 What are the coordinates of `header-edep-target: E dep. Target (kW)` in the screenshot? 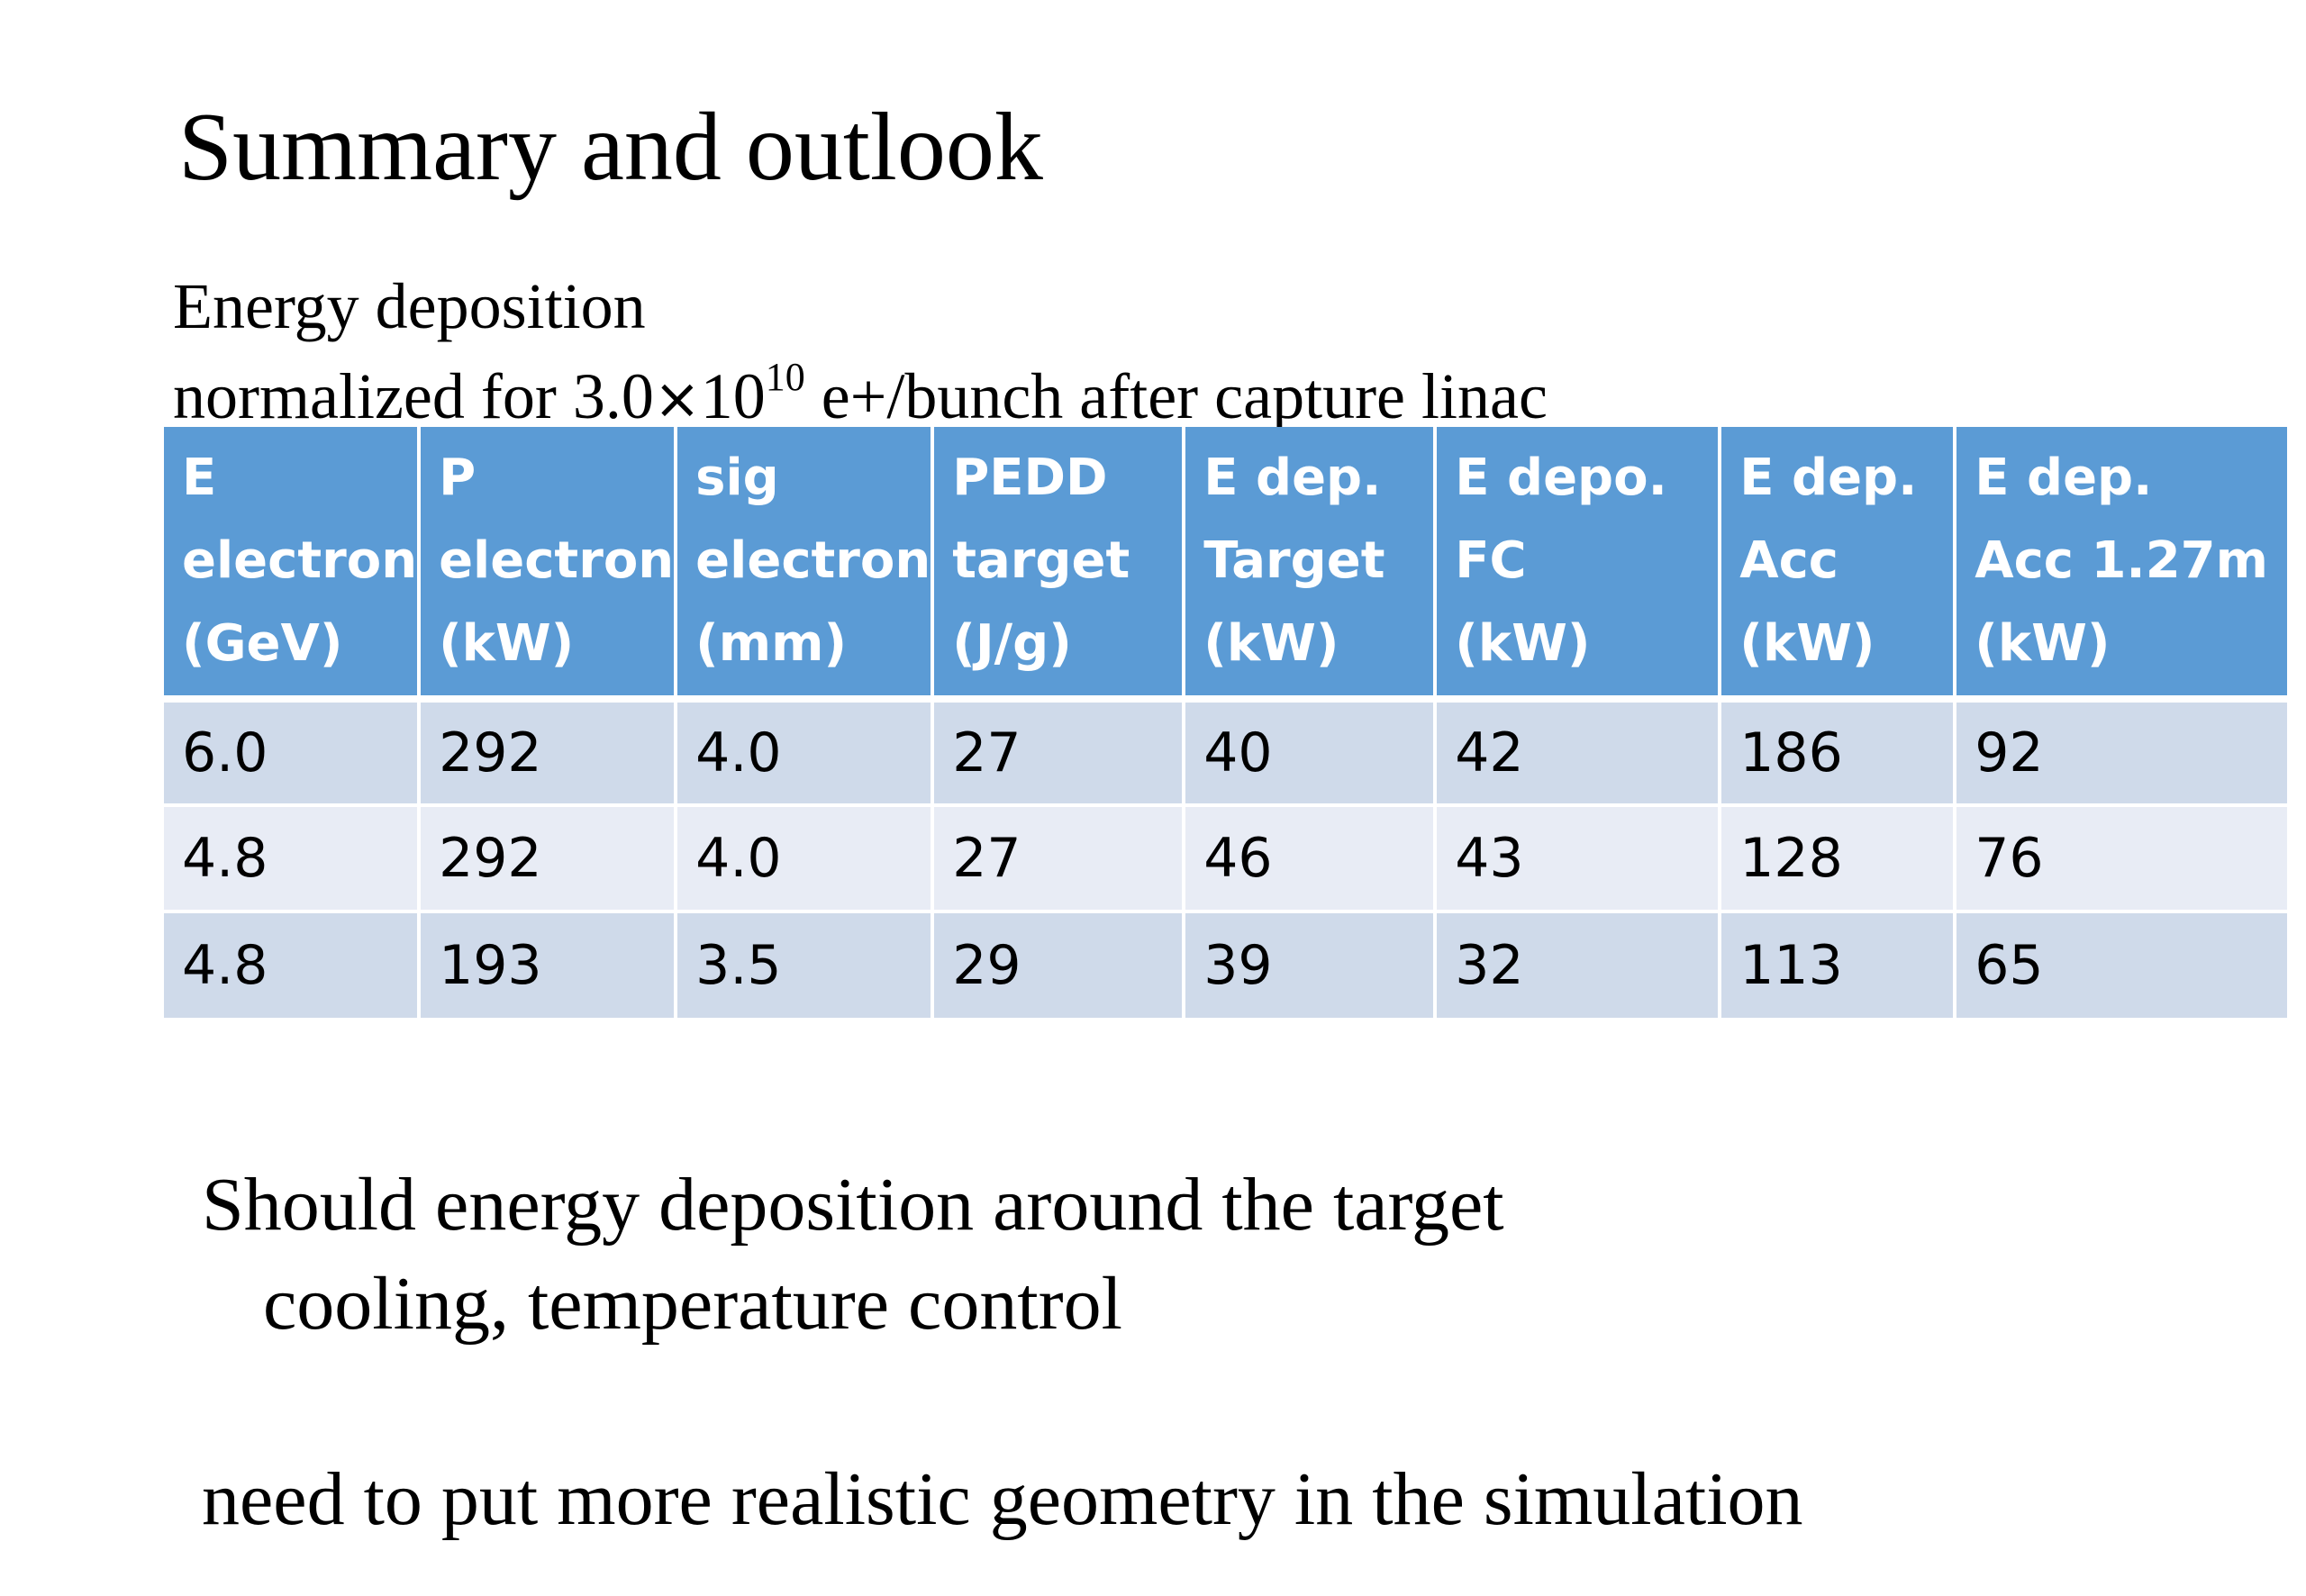 It's located at (1310, 565).